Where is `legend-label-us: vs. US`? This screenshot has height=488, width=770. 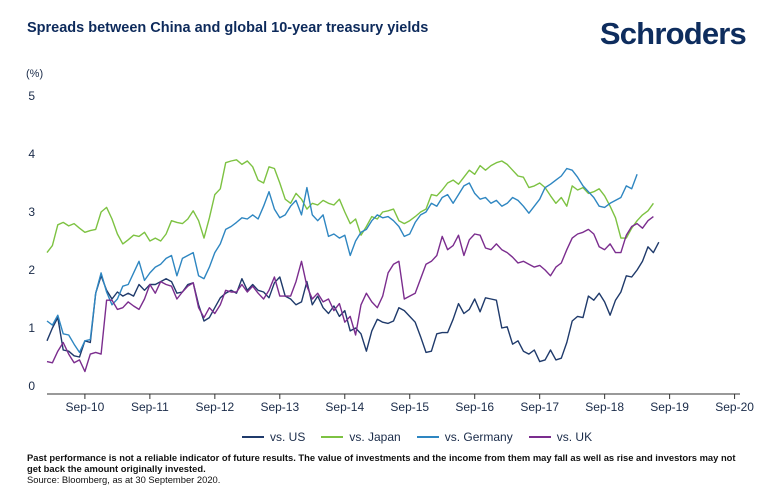 legend-label-us: vs. US is located at coordinates (288, 437).